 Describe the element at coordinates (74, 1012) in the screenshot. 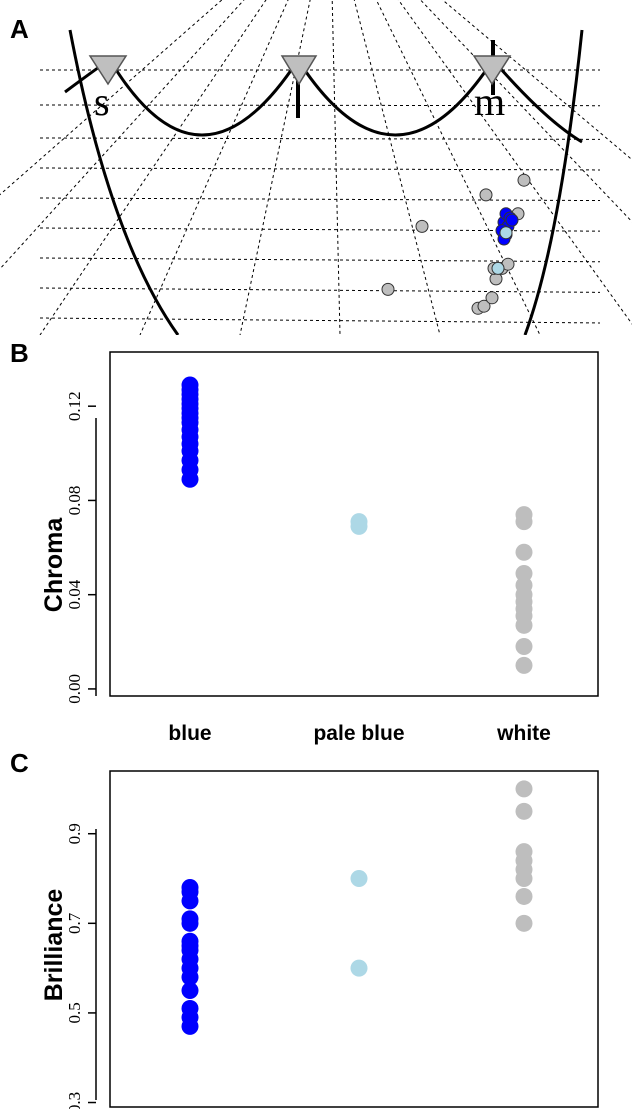

I see `brilliance-y-tick-label: 0.5` at that location.